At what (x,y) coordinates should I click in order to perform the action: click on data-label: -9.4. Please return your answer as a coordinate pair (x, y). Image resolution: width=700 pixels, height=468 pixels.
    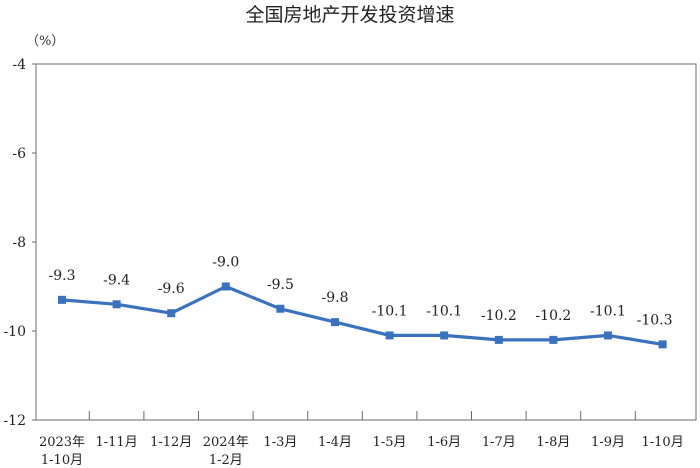
    Looking at the image, I should click on (116, 280).